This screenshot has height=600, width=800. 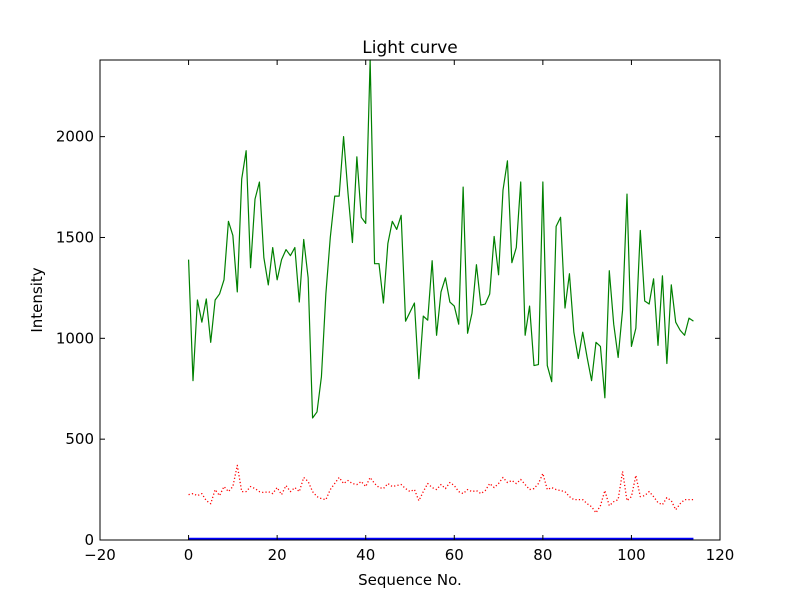 What do you see at coordinates (89, 540) in the screenshot?
I see `y-tick-label: 0` at bounding box center [89, 540].